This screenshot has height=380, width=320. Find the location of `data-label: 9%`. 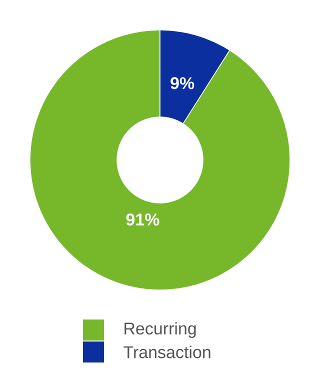

data-label: 9% is located at coordinates (182, 83).